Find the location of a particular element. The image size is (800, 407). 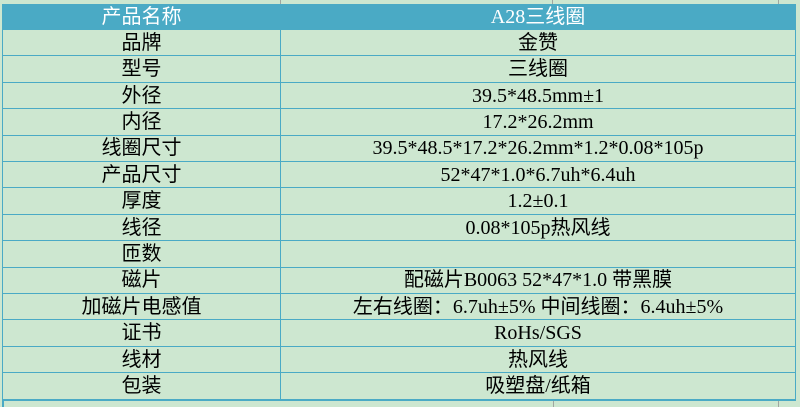

table-row: 线径 0.08*105p热风线 is located at coordinates (399, 227).